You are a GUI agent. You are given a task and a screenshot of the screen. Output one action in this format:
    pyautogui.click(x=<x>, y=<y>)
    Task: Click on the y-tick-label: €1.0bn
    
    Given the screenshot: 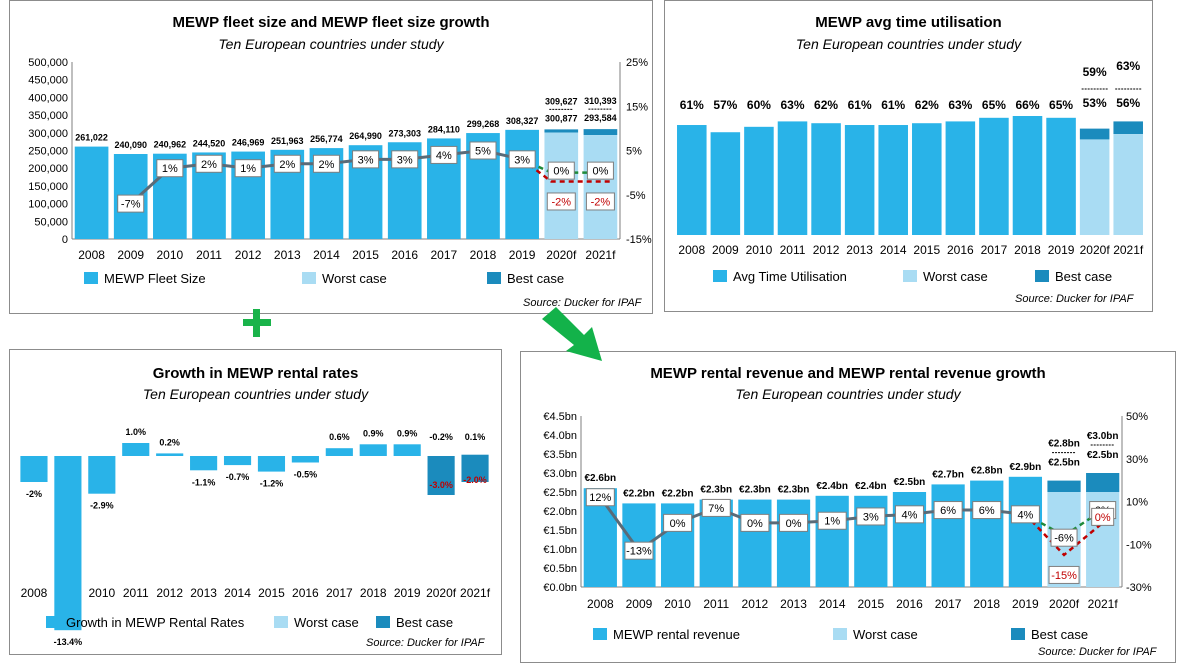 What is the action you would take?
    pyautogui.click(x=560, y=550)
    